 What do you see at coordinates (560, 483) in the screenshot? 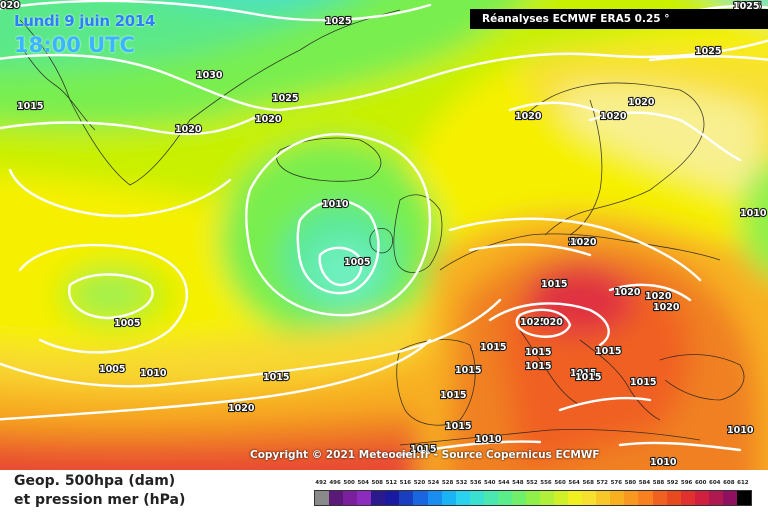
I see `scale-value-label: 560` at bounding box center [560, 483].